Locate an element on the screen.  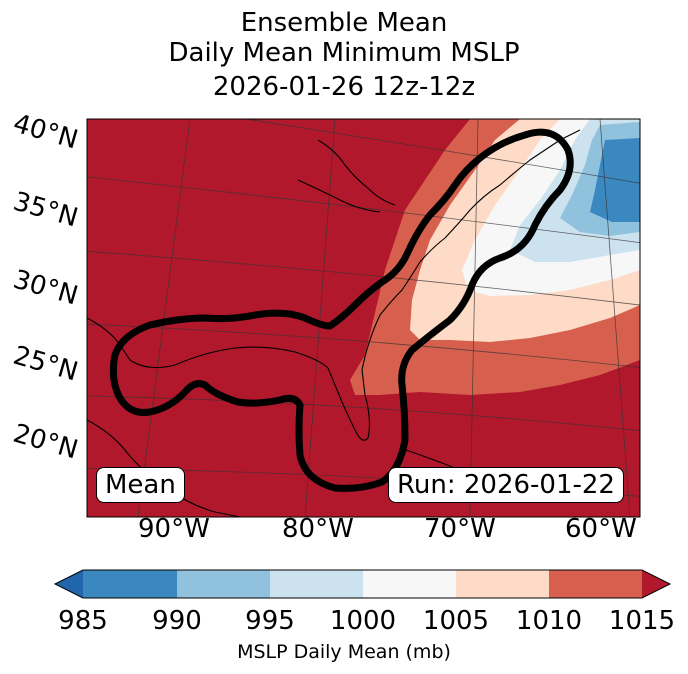
map-title-line-2: Daily Mean Minimum MSLP is located at coordinates (344, 53).